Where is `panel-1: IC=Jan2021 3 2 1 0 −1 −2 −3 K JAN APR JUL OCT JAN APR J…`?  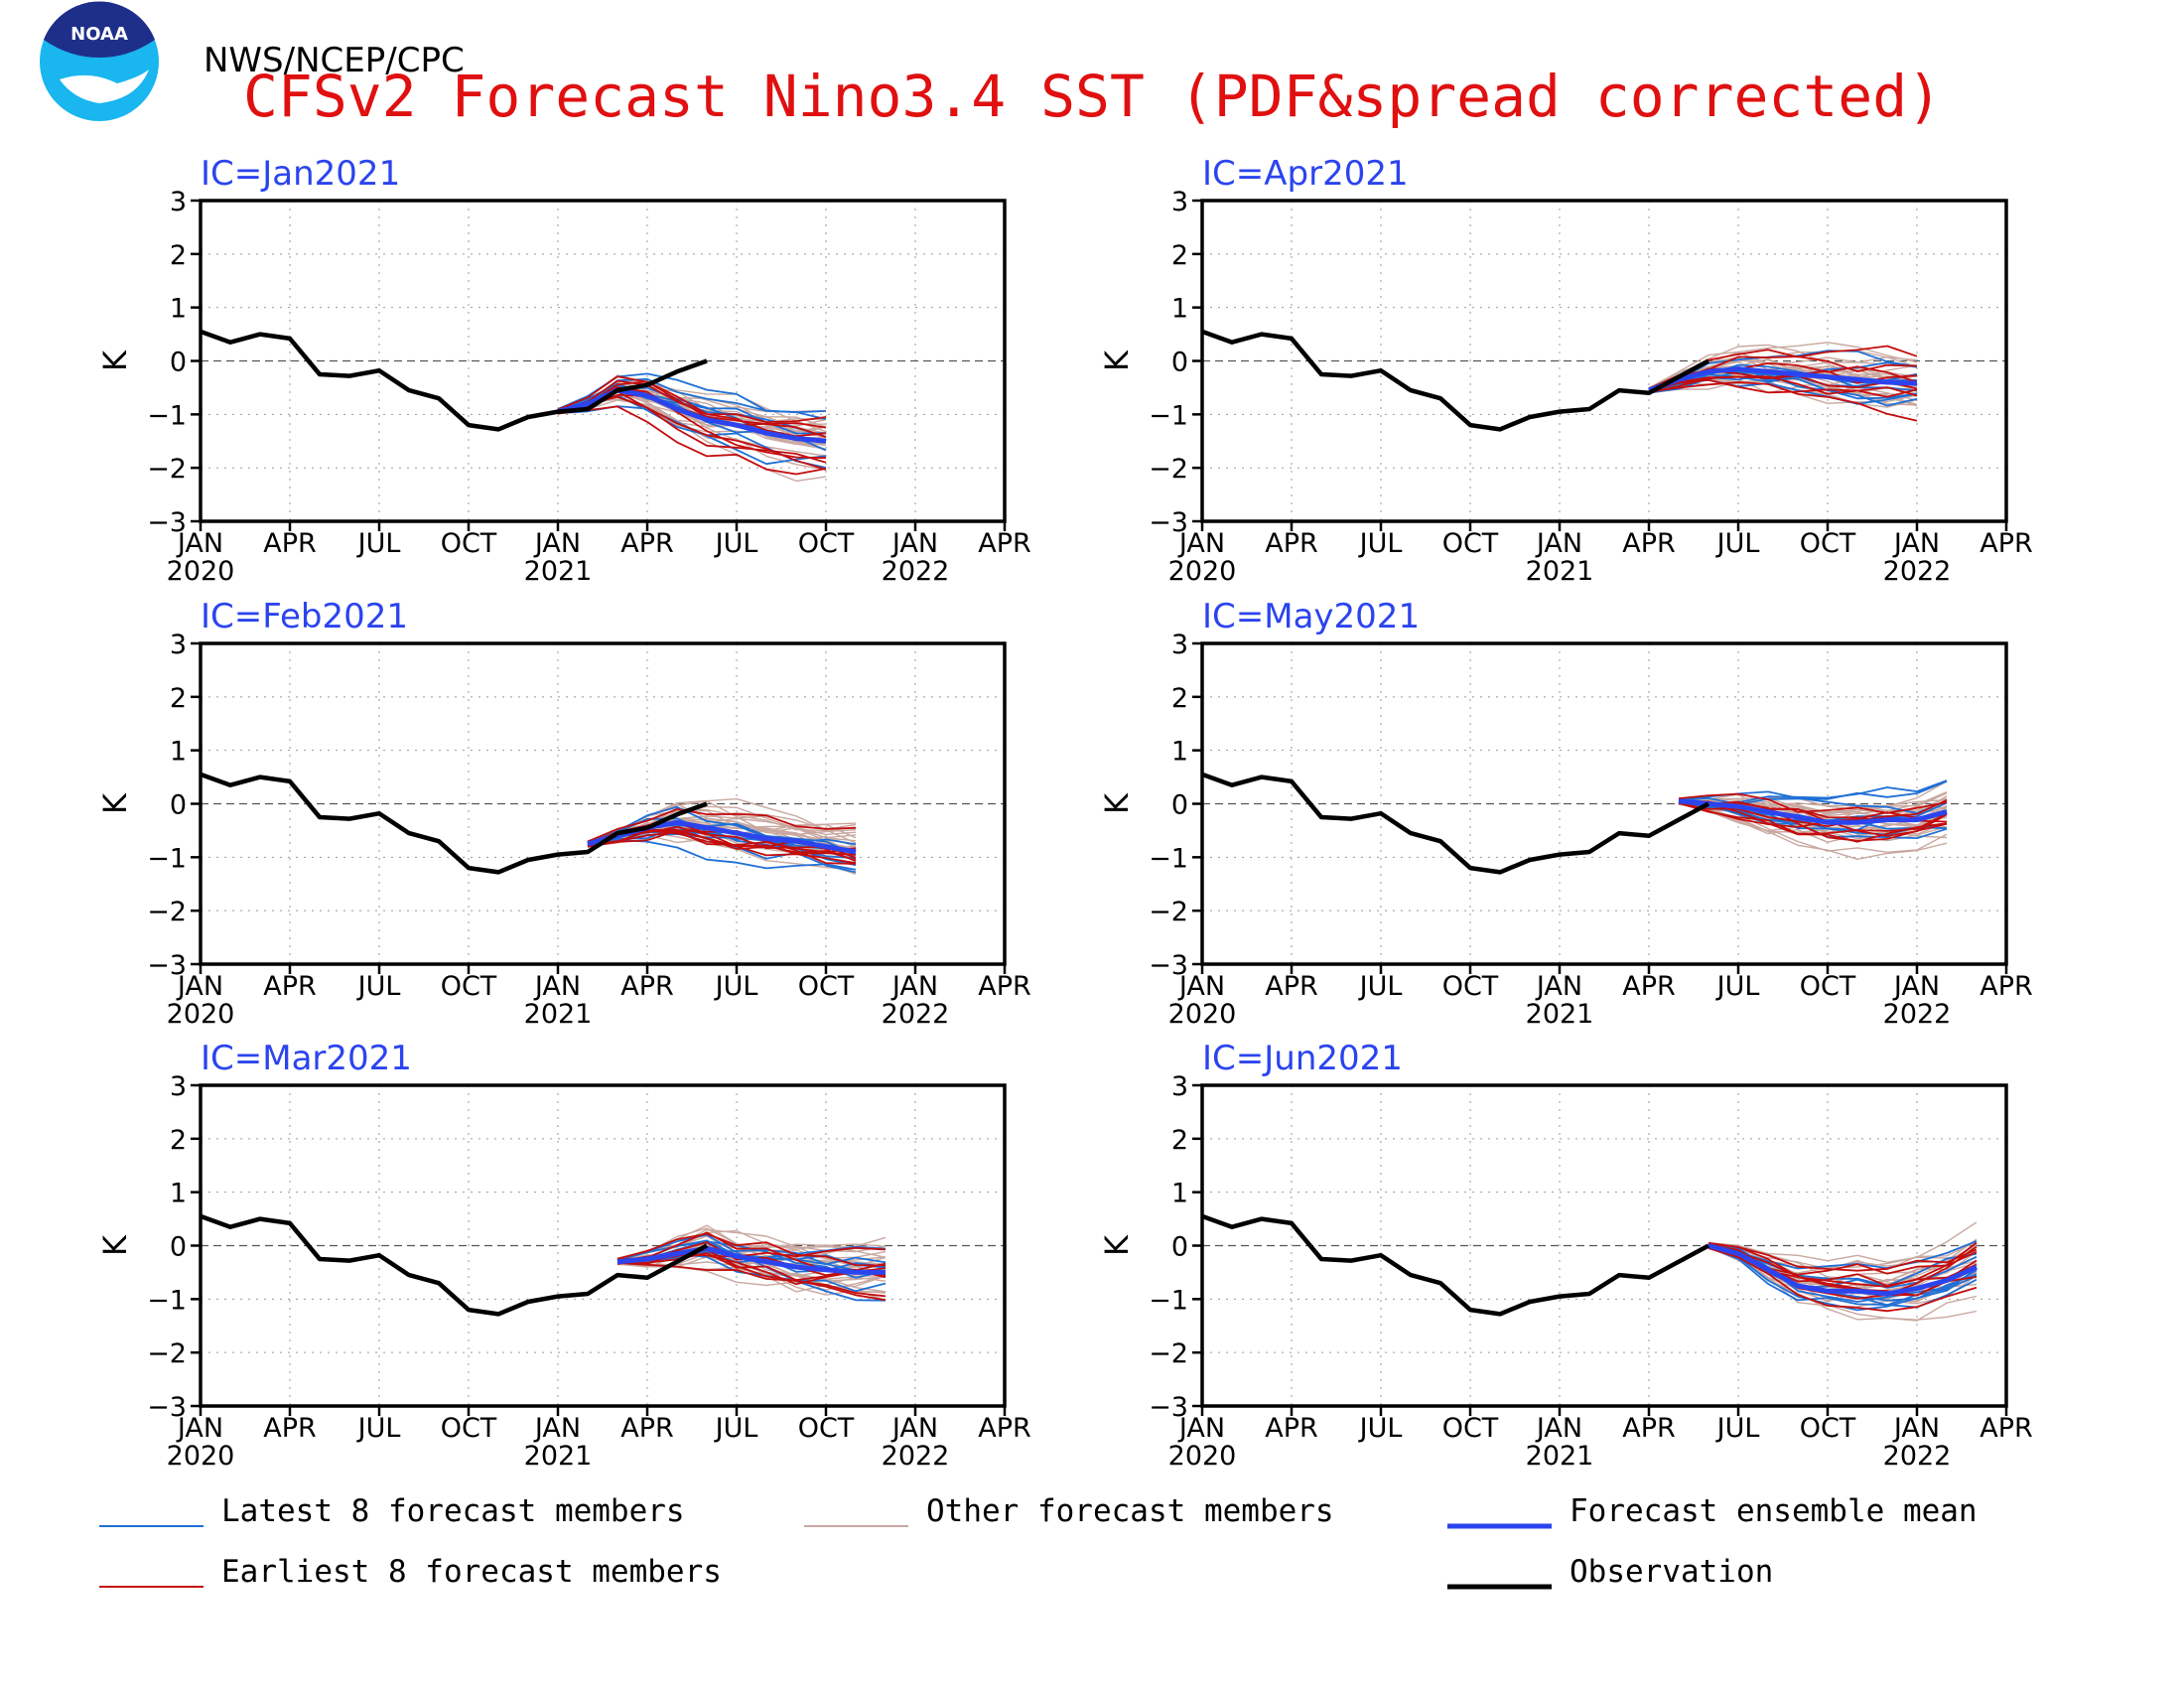
panel-1: IC=Jan2021 3 2 1 0 −1 −2 −3 K JAN APR JUL OCT JAN APR J… is located at coordinates (563, 370).